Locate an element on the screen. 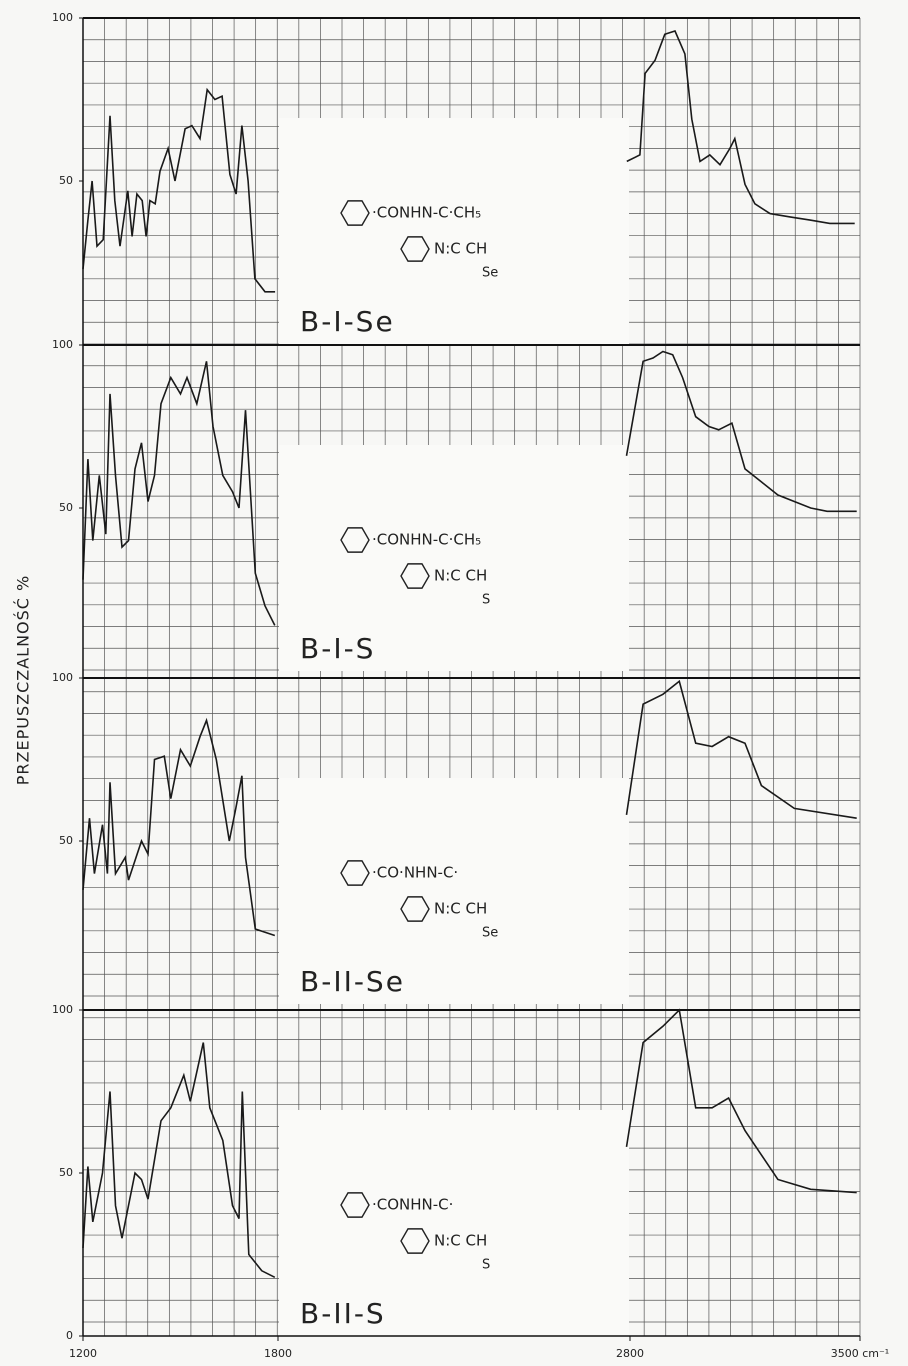 Image resolution: width=908 pixels, height=1366 pixels. panel-label: B-I-S is located at coordinates (337, 648).